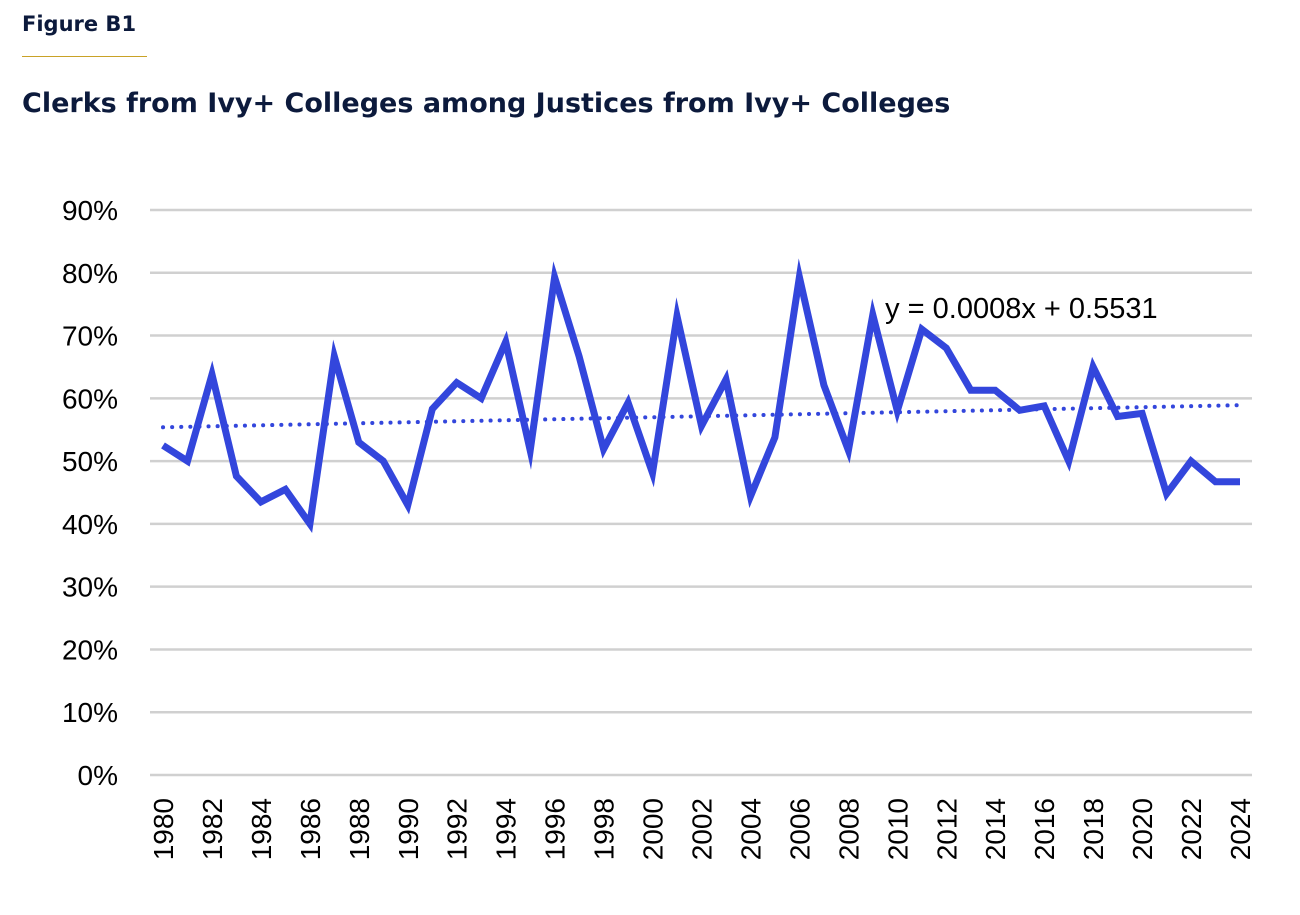 The image size is (1300, 915). I want to click on x-tick-label: 2006, so click(799, 829).